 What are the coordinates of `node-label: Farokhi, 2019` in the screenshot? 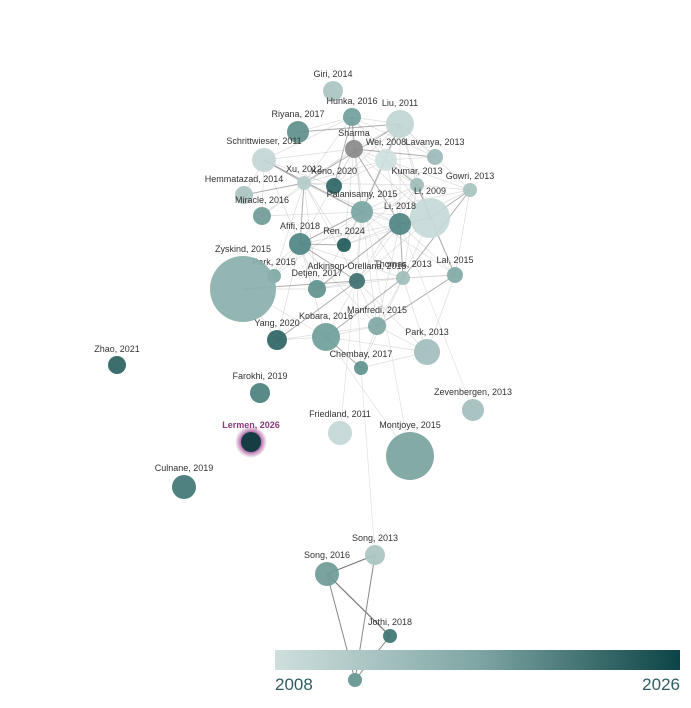 It's located at (259, 376).